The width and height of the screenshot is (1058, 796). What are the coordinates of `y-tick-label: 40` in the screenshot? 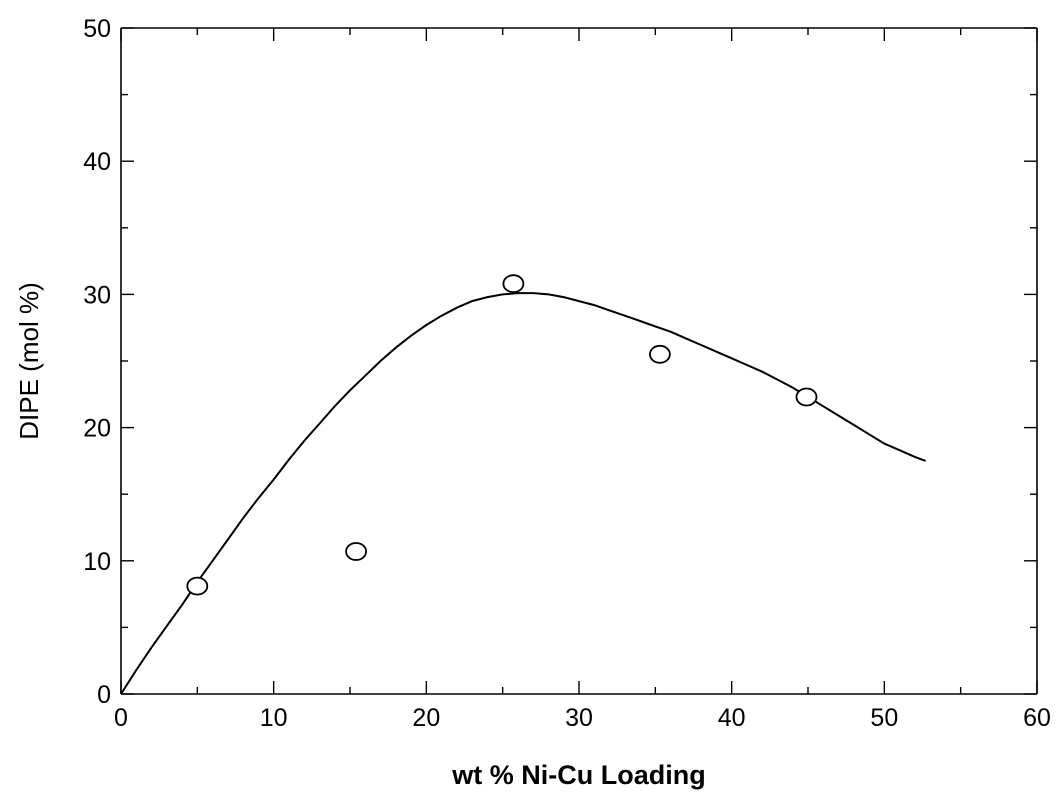 It's located at (97, 162).